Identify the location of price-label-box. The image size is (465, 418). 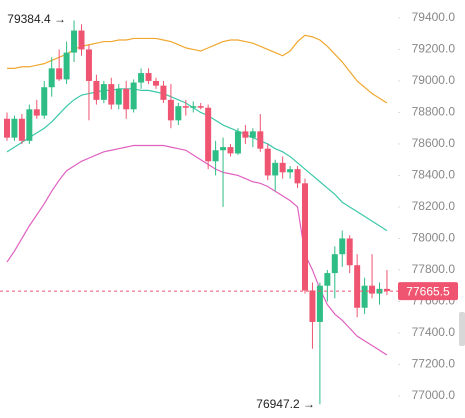
(428, 291).